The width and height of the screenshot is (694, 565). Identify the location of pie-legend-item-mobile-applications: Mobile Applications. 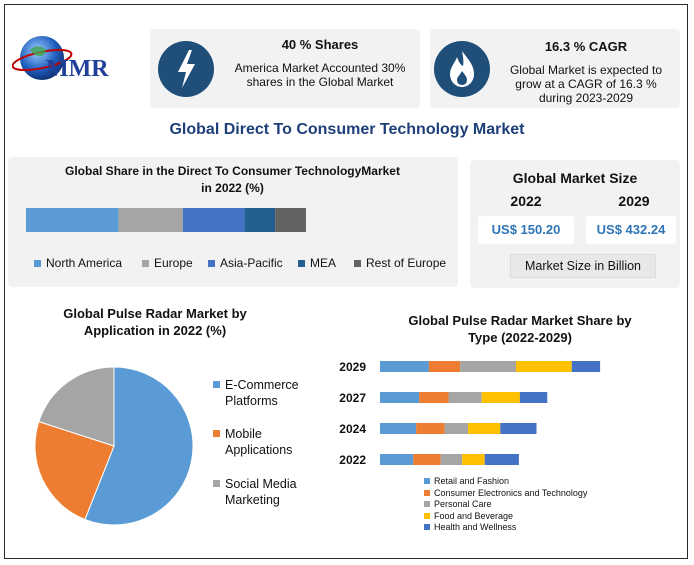
(268, 443).